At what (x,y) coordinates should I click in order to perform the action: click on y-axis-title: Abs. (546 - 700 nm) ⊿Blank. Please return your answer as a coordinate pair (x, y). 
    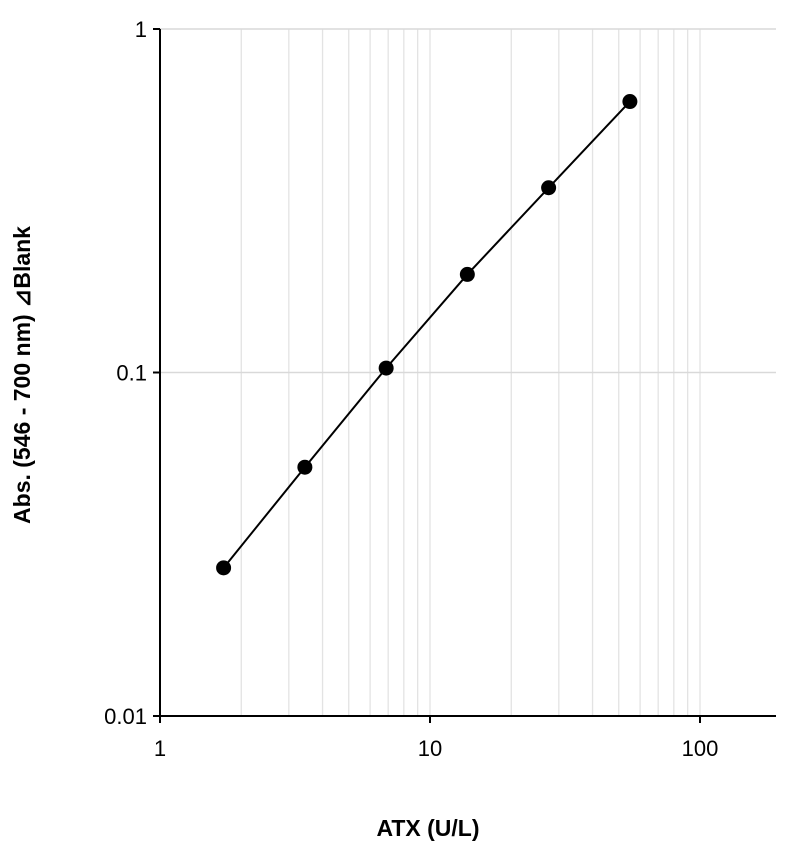
    Looking at the image, I should click on (22, 375).